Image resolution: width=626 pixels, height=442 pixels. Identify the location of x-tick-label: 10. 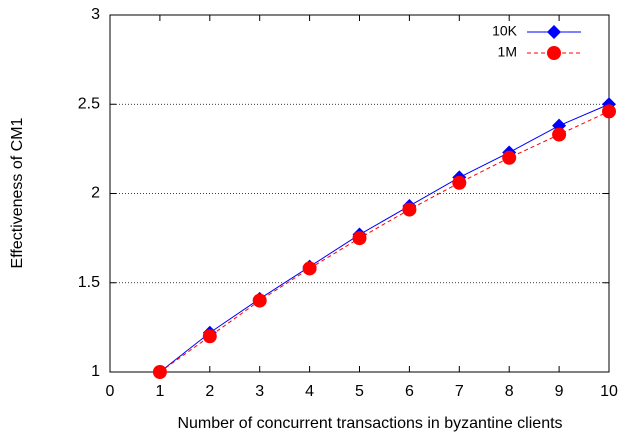
(609, 391).